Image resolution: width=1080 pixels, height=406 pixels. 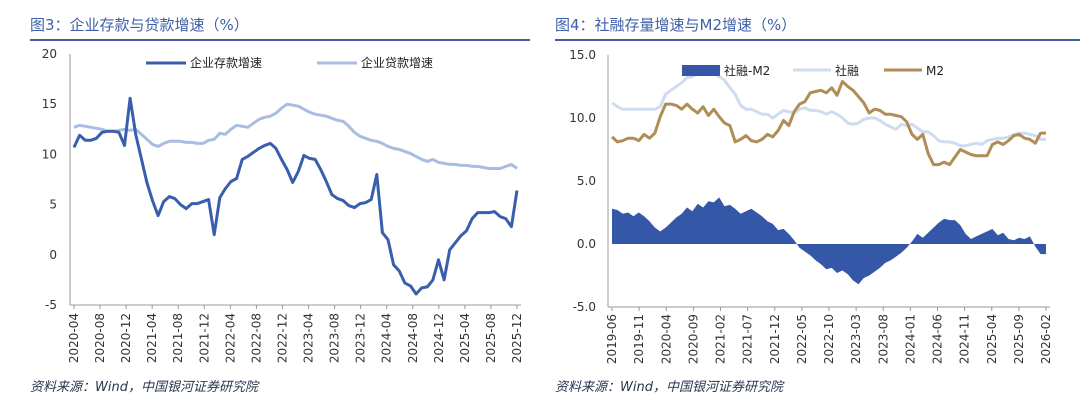 I want to click on x-tick-label: 2020-08, so click(x=100, y=338).